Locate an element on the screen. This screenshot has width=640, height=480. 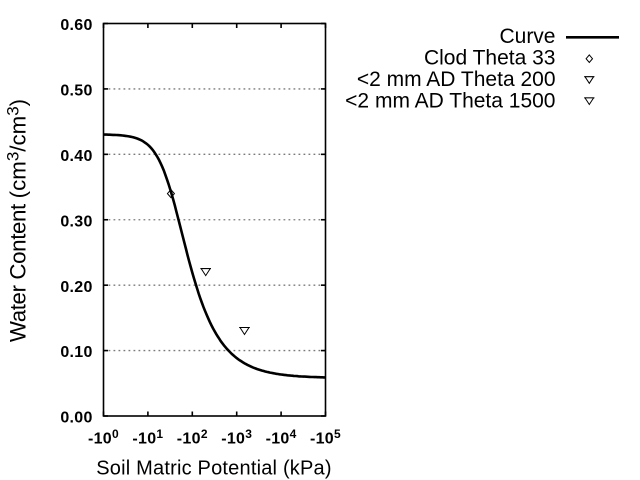
svg-text: -104 is located at coordinates (281, 437).